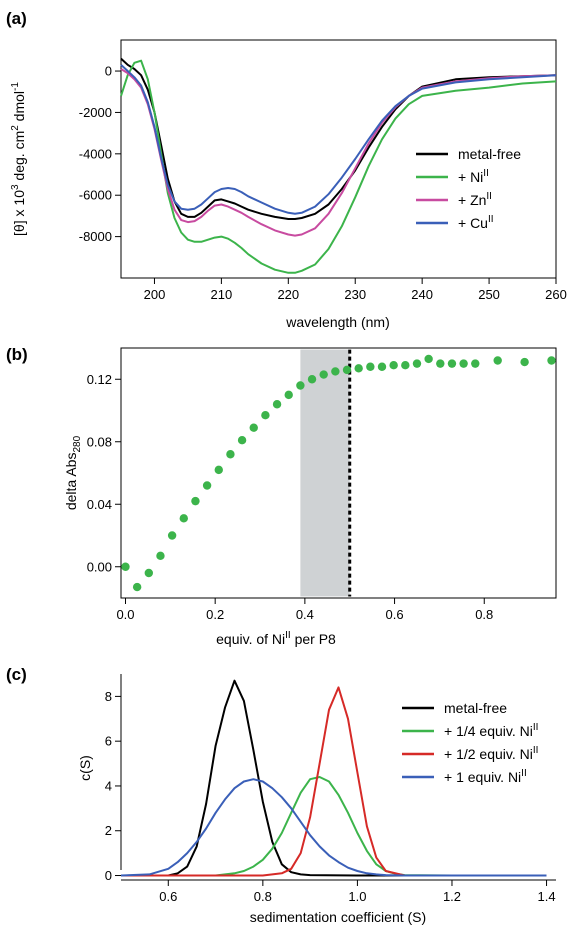 The image size is (569, 930). I want to click on x-tick-label: 260, so click(556, 294).